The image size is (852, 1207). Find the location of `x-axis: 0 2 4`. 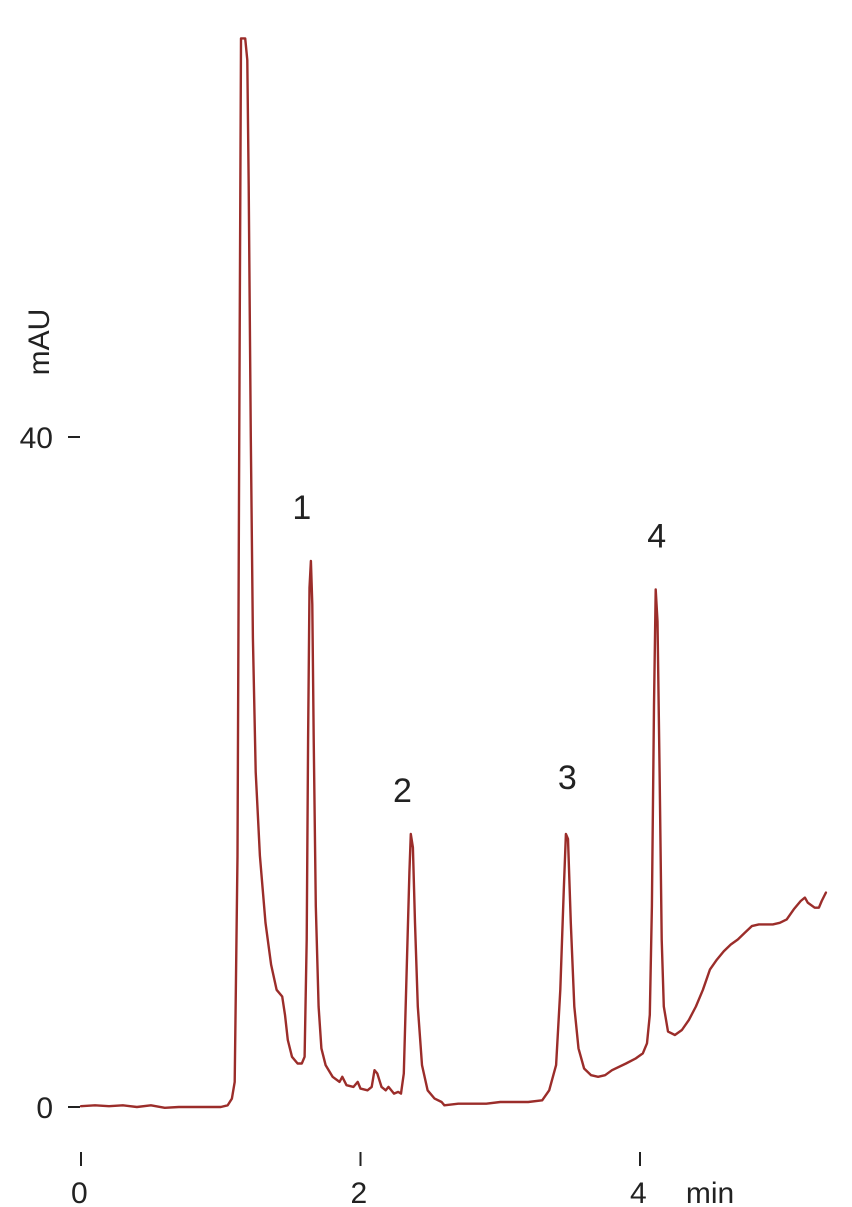

x-axis: 0 2 4 is located at coordinates (359, 1179).